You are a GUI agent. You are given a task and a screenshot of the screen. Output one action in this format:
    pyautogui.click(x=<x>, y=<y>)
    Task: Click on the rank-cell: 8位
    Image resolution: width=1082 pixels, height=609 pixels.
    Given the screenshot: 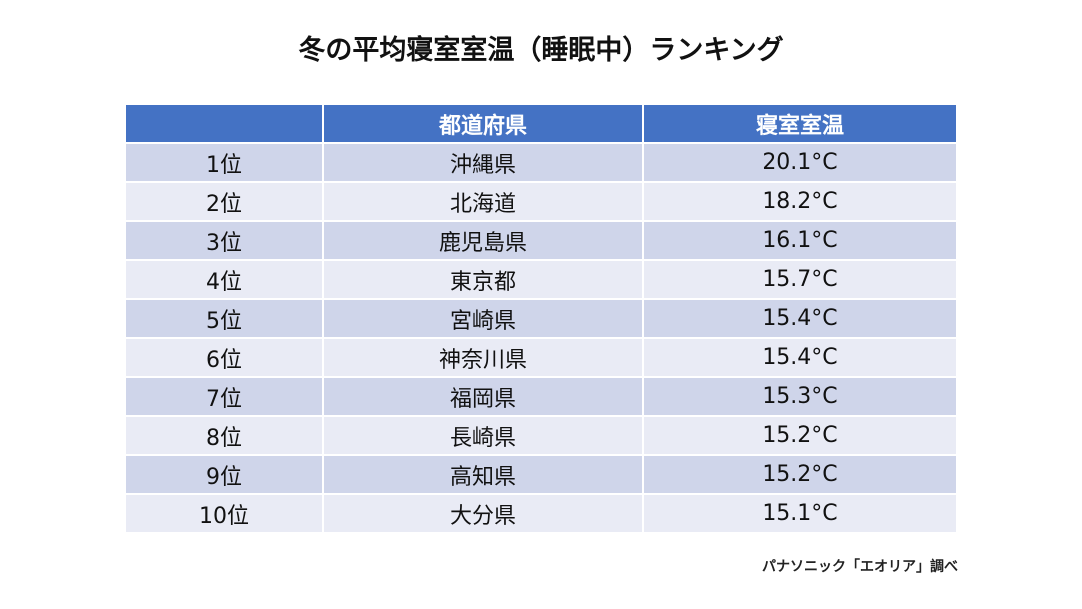 What is the action you would take?
    pyautogui.click(x=224, y=435)
    